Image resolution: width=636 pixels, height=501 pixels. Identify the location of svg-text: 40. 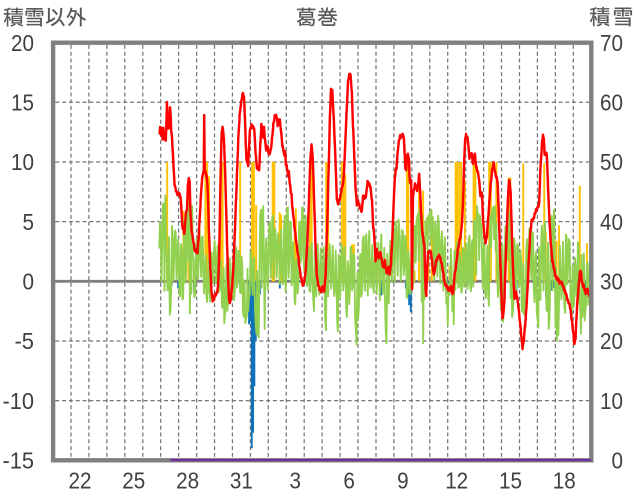
(611, 222).